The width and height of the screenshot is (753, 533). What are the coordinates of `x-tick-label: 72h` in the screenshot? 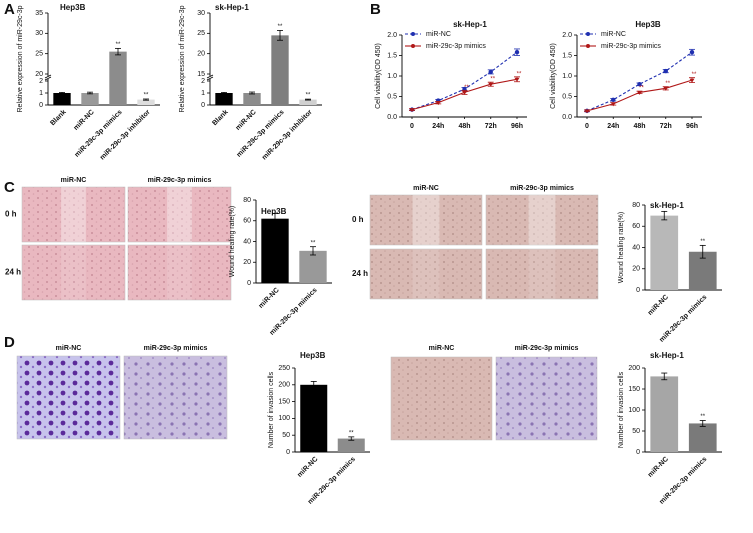 It's located at (491, 126).